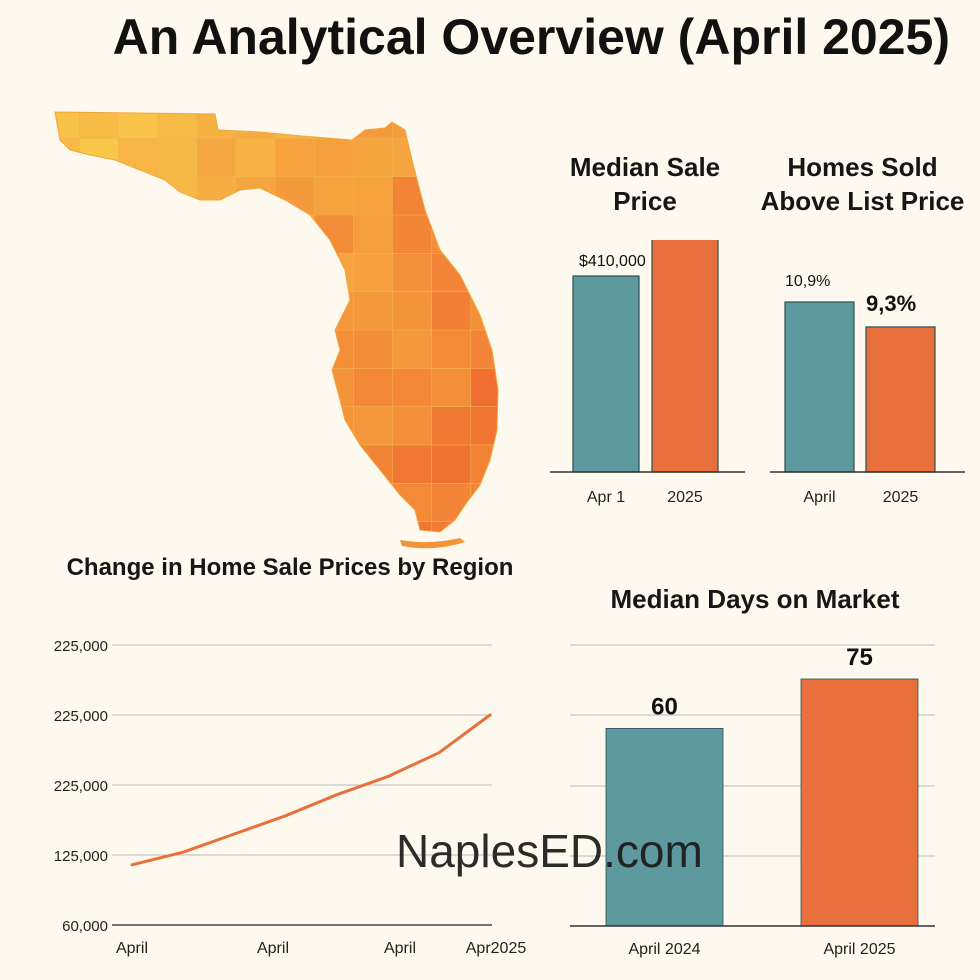 This screenshot has height=980, width=980. Describe the element at coordinates (81, 786) in the screenshot. I see `y-tick-label: 225,000` at that location.